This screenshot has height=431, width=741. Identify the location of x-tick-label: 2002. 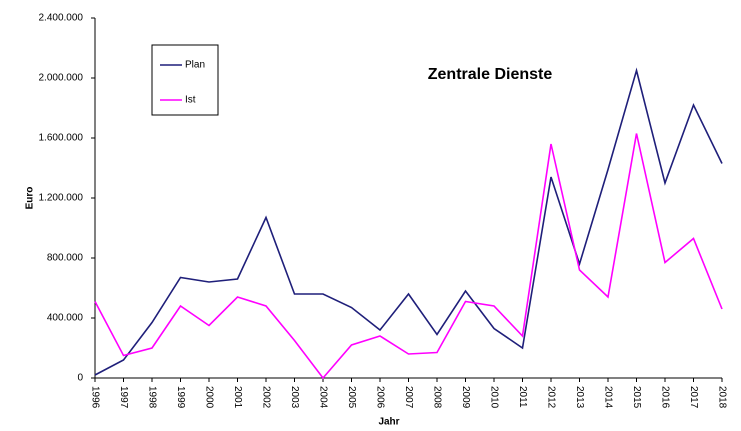
(265, 397).